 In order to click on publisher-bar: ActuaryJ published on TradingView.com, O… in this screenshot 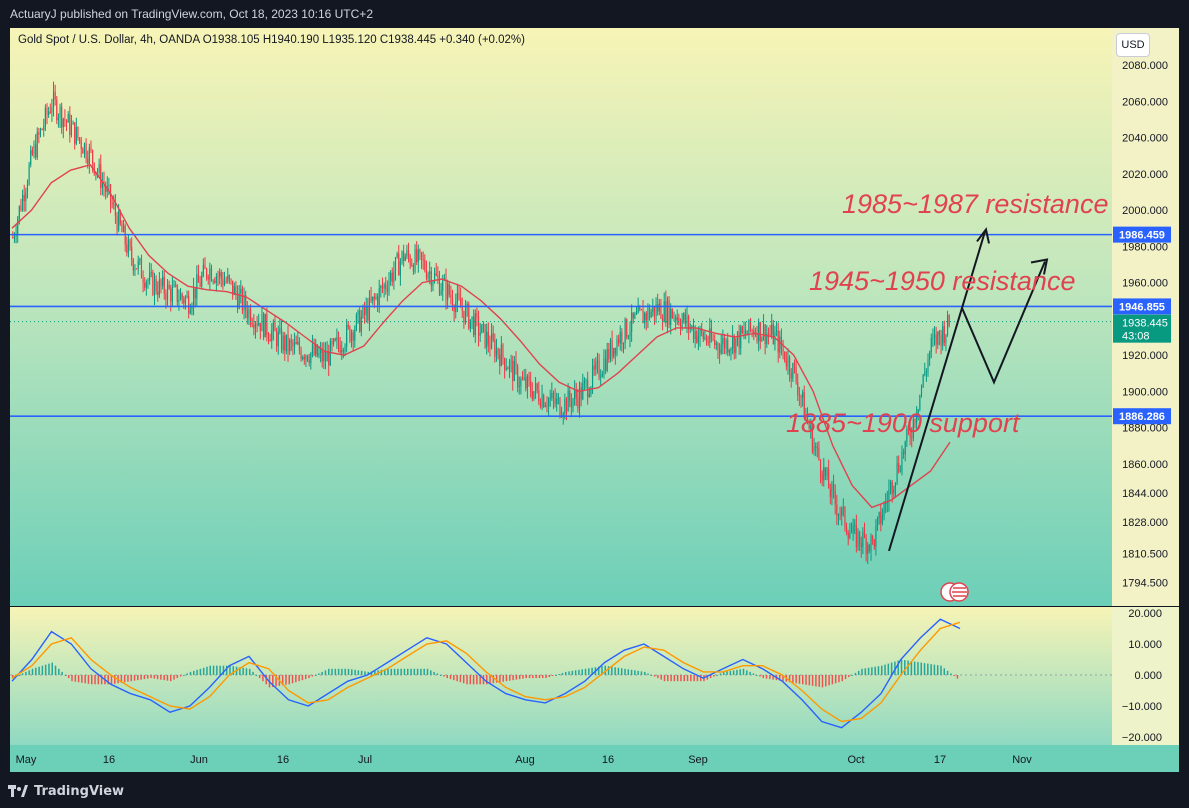, I will do `click(594, 14)`.